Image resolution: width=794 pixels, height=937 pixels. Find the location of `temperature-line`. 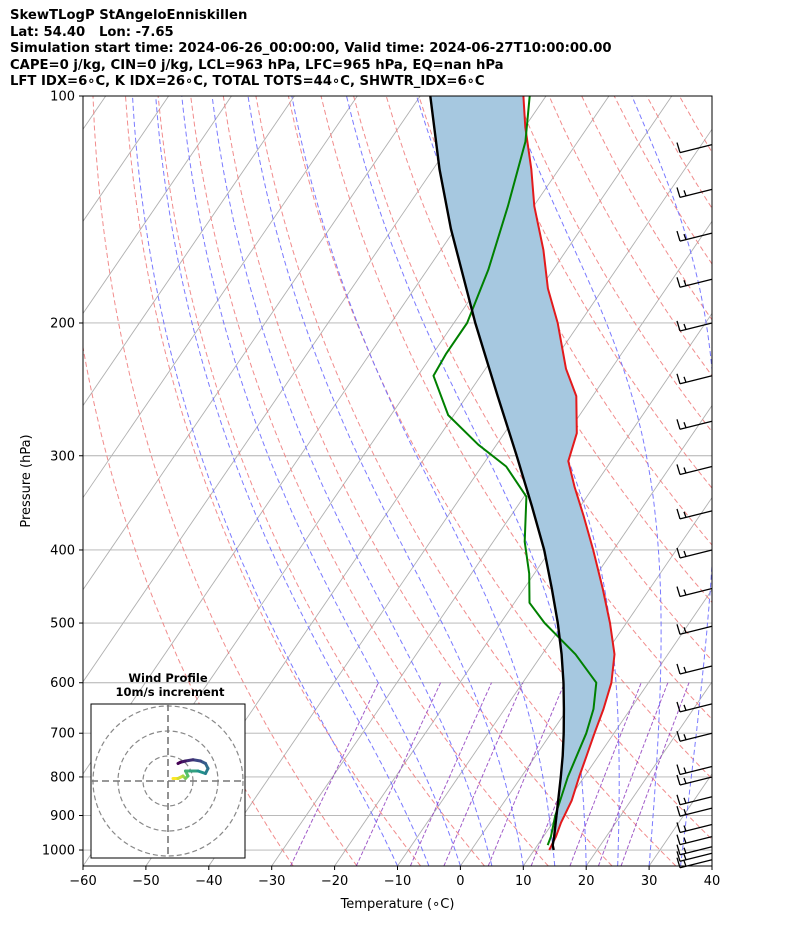

temperature-line is located at coordinates (569, 473).